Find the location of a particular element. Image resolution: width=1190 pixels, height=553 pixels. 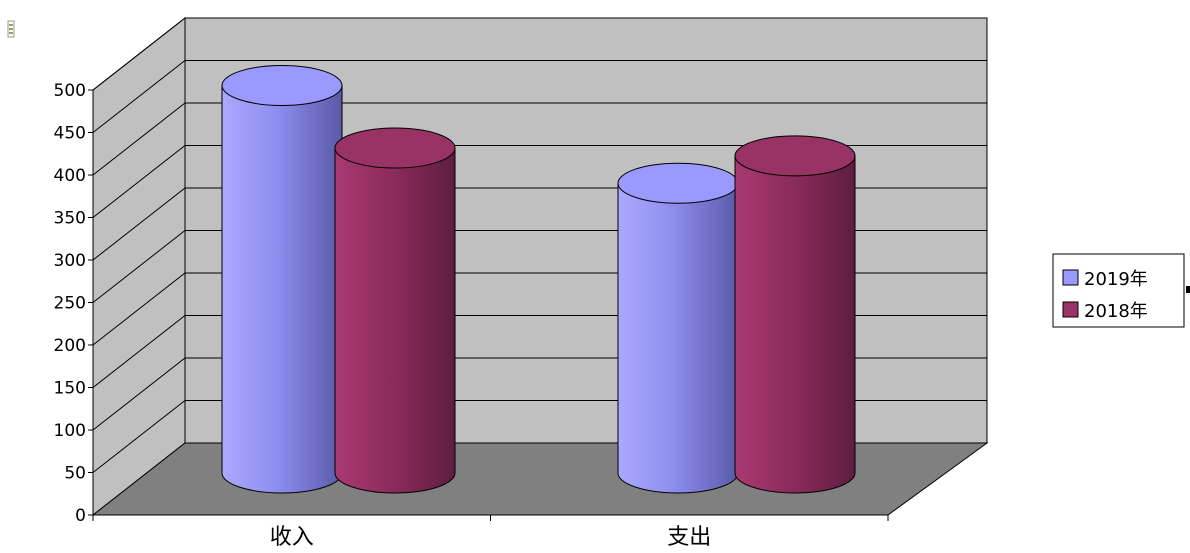

y-tick-label: 200 is located at coordinates (70, 346).